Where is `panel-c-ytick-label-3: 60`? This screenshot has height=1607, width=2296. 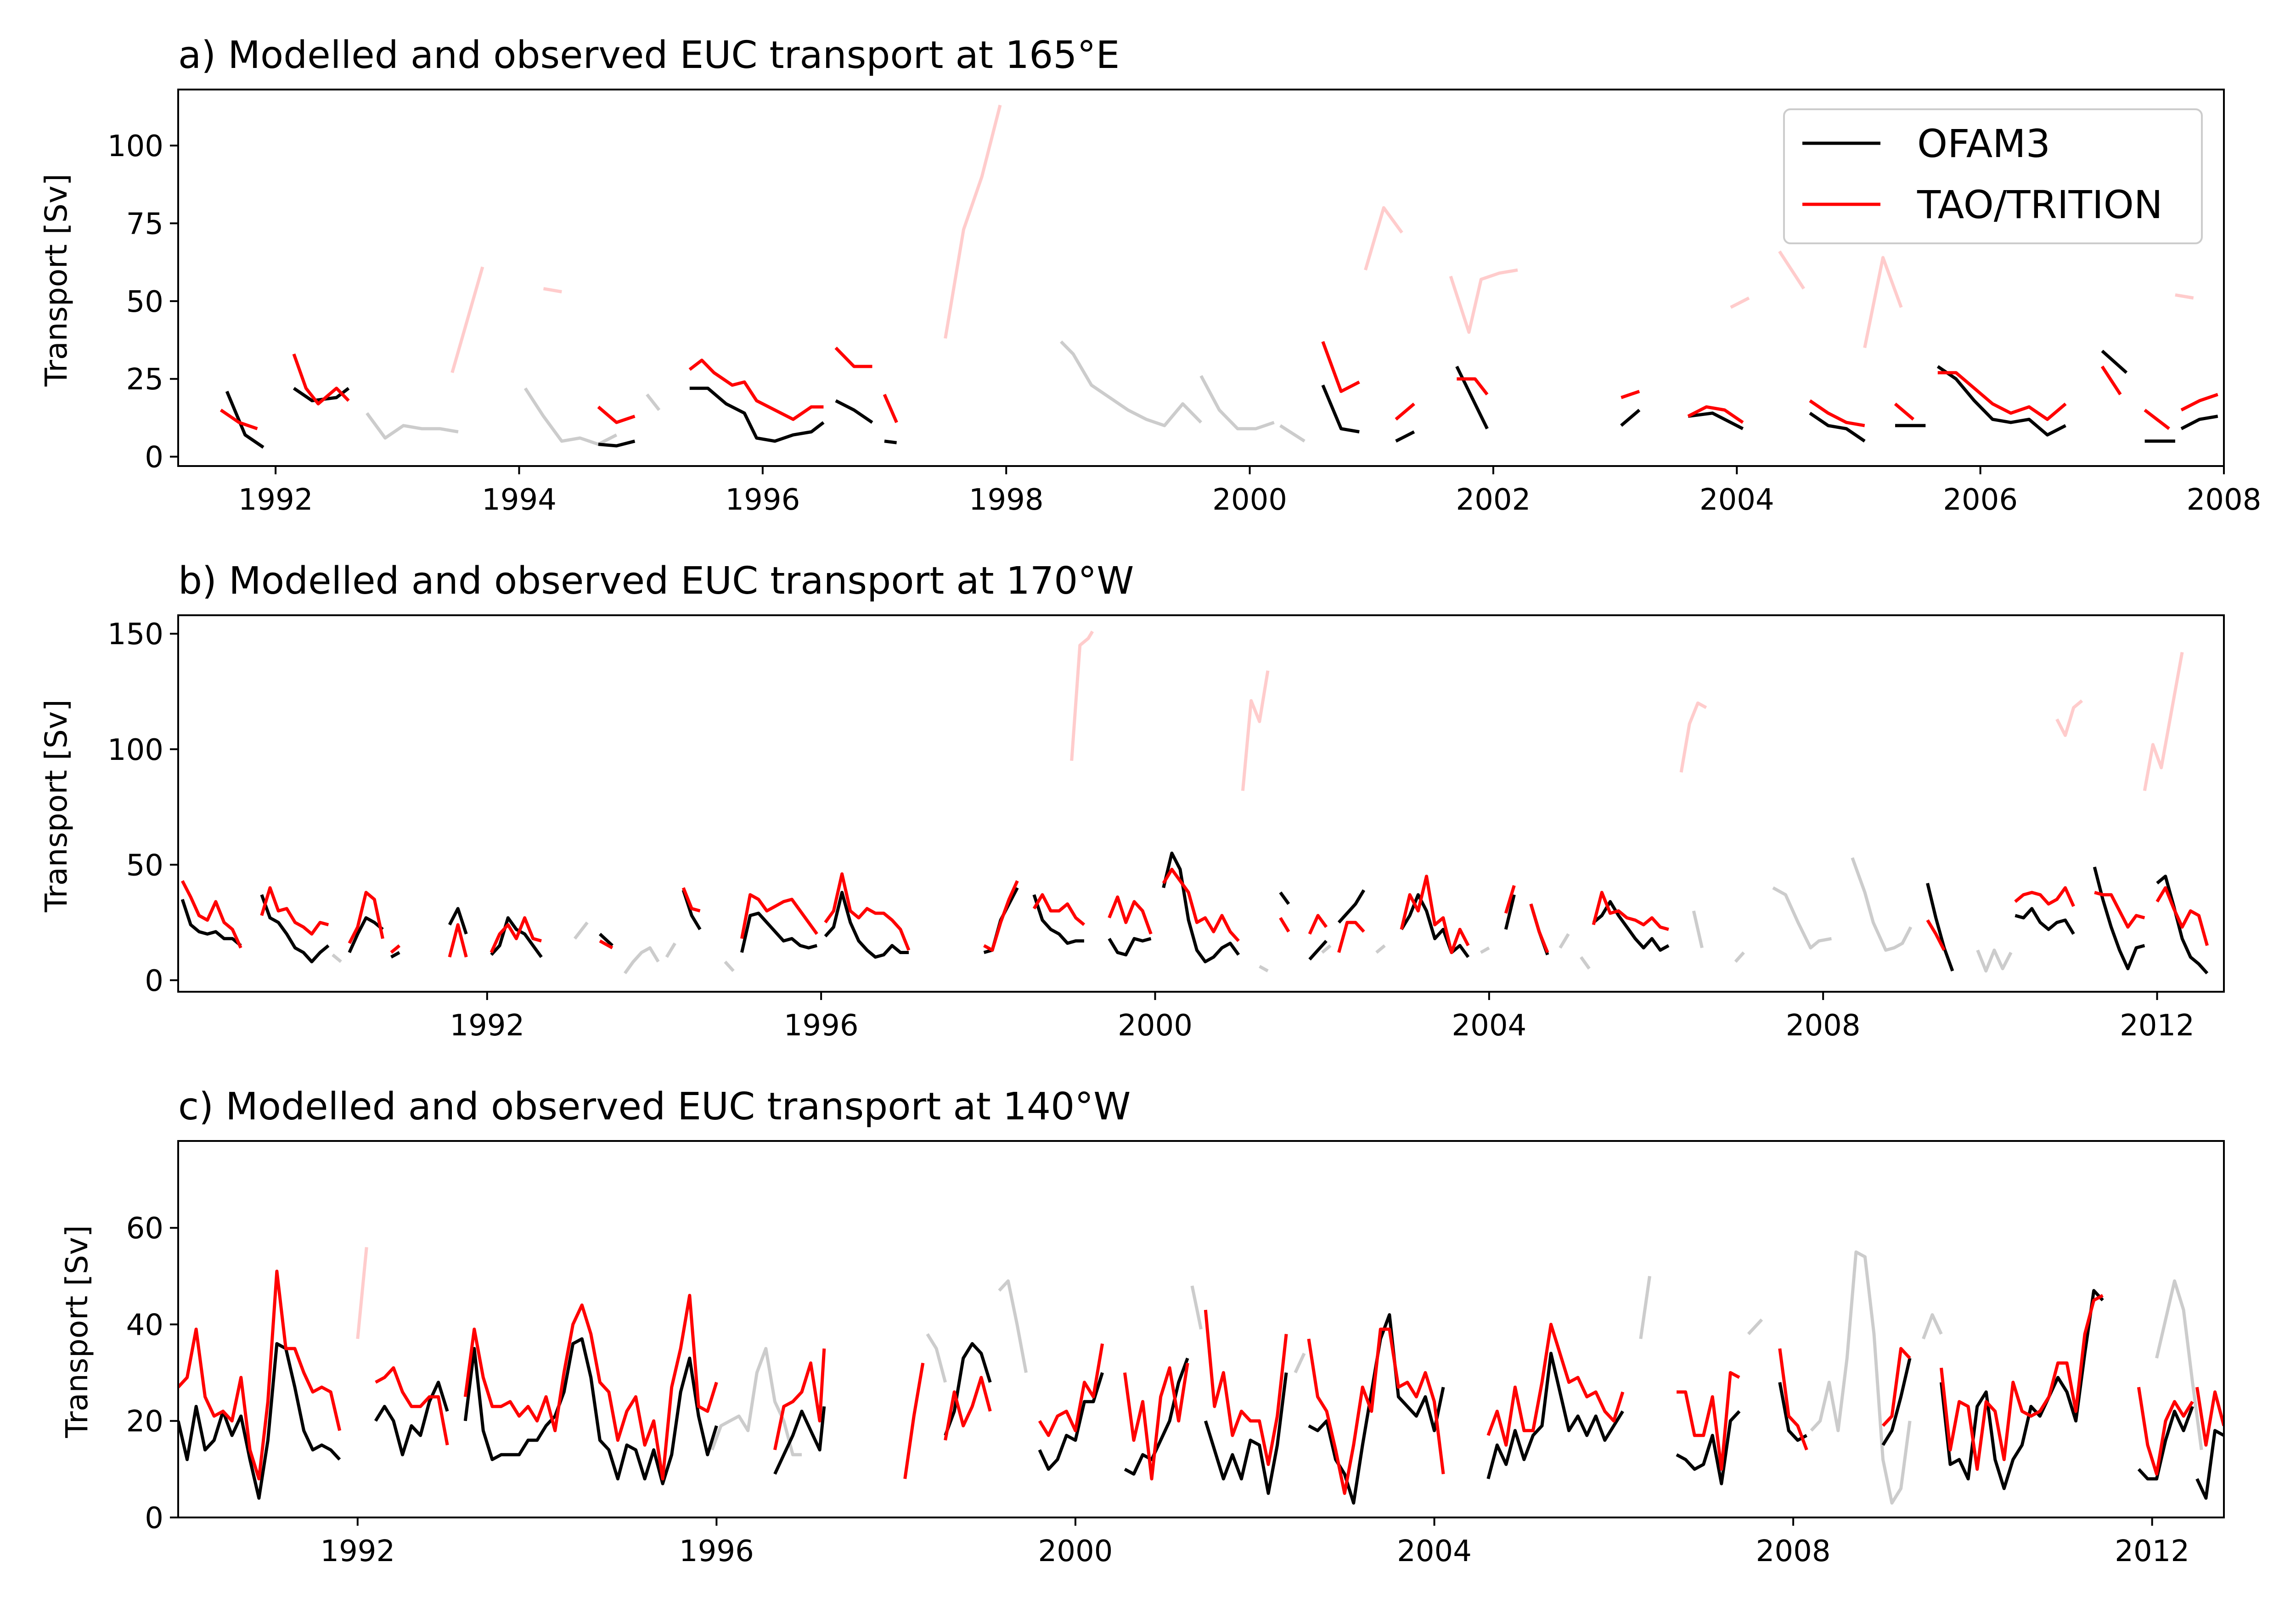
panel-c-ytick-label-3: 60 is located at coordinates (145, 1229).